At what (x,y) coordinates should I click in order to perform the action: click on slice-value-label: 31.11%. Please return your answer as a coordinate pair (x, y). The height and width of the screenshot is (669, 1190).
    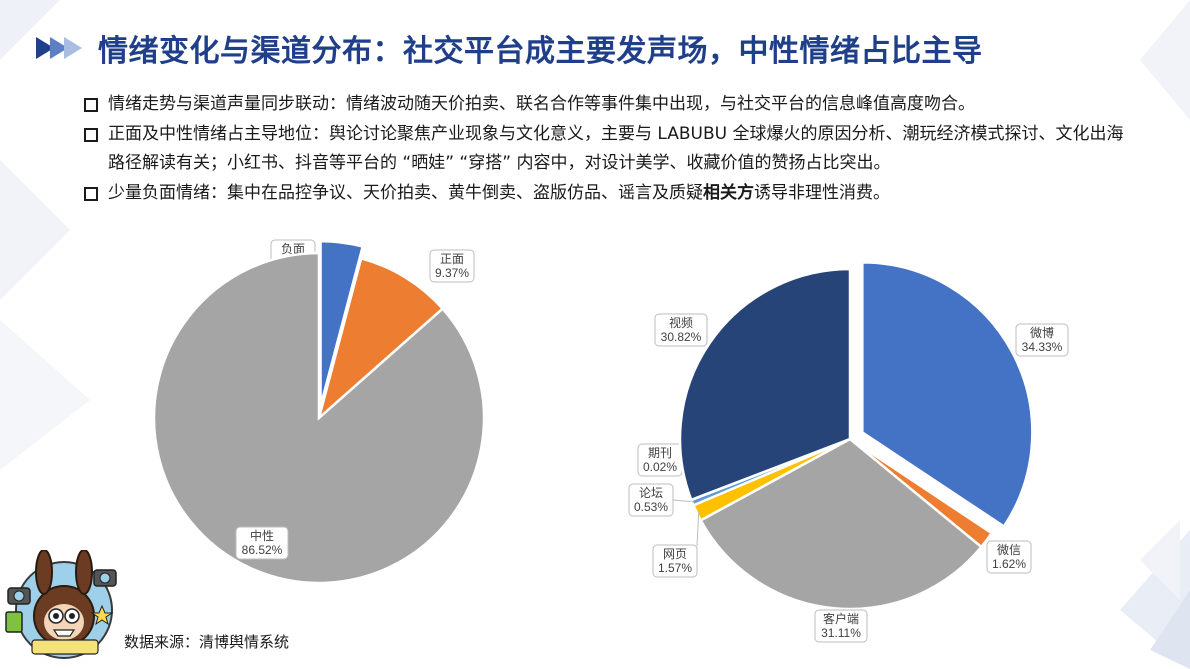
    Looking at the image, I should click on (841, 633).